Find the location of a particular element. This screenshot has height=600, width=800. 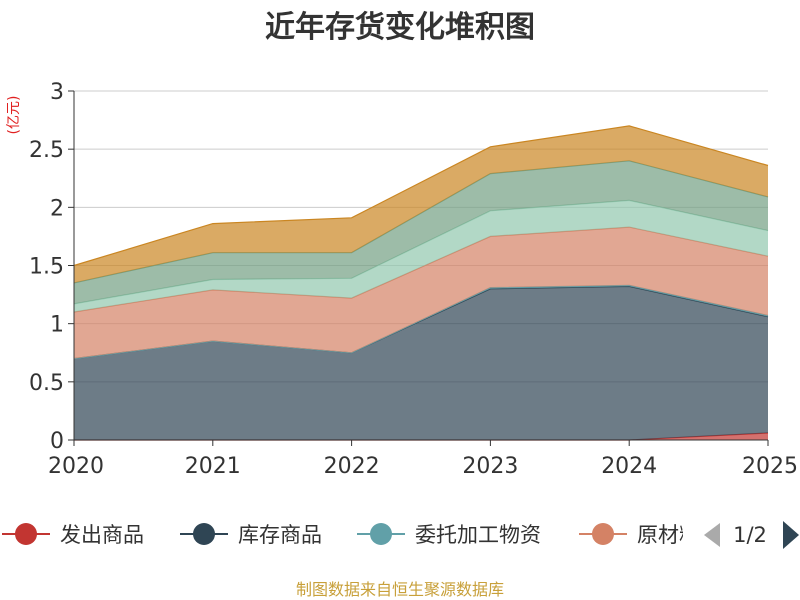

legend-page-indicator: 1/2 is located at coordinates (750, 535).